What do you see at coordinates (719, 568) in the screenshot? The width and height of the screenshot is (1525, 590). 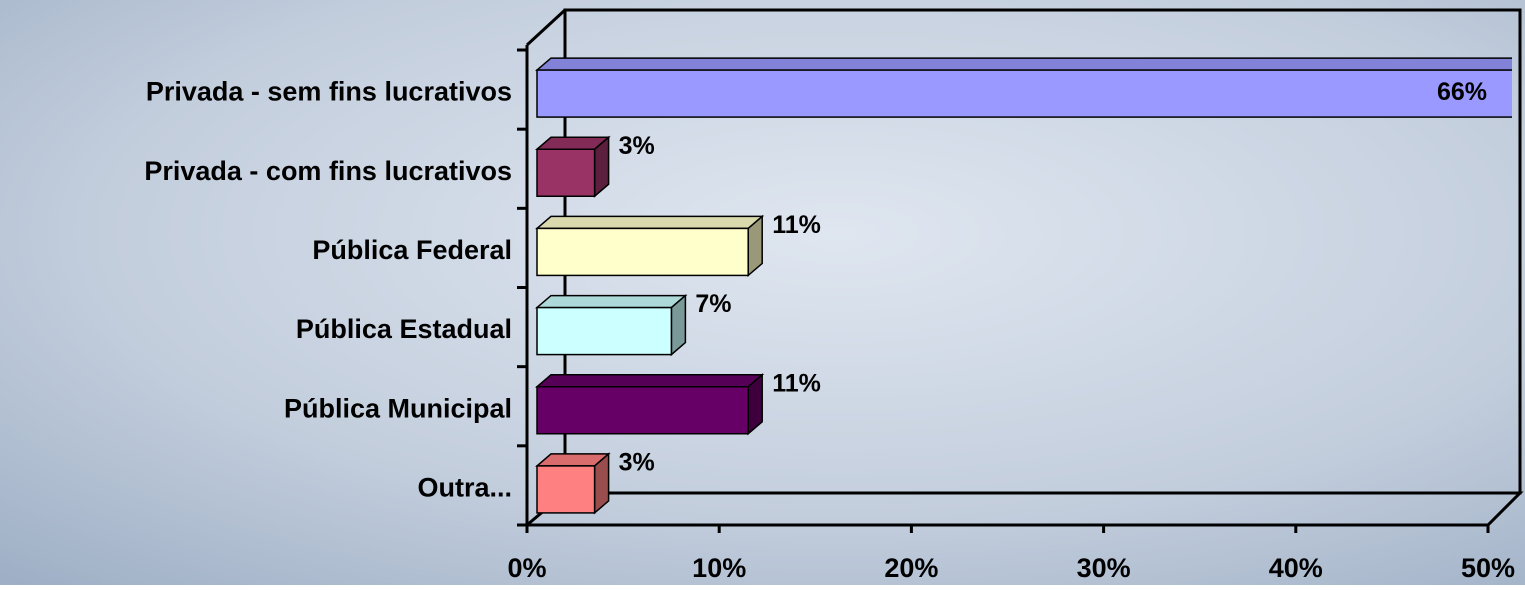 I see `x-tick-label: 10%` at bounding box center [719, 568].